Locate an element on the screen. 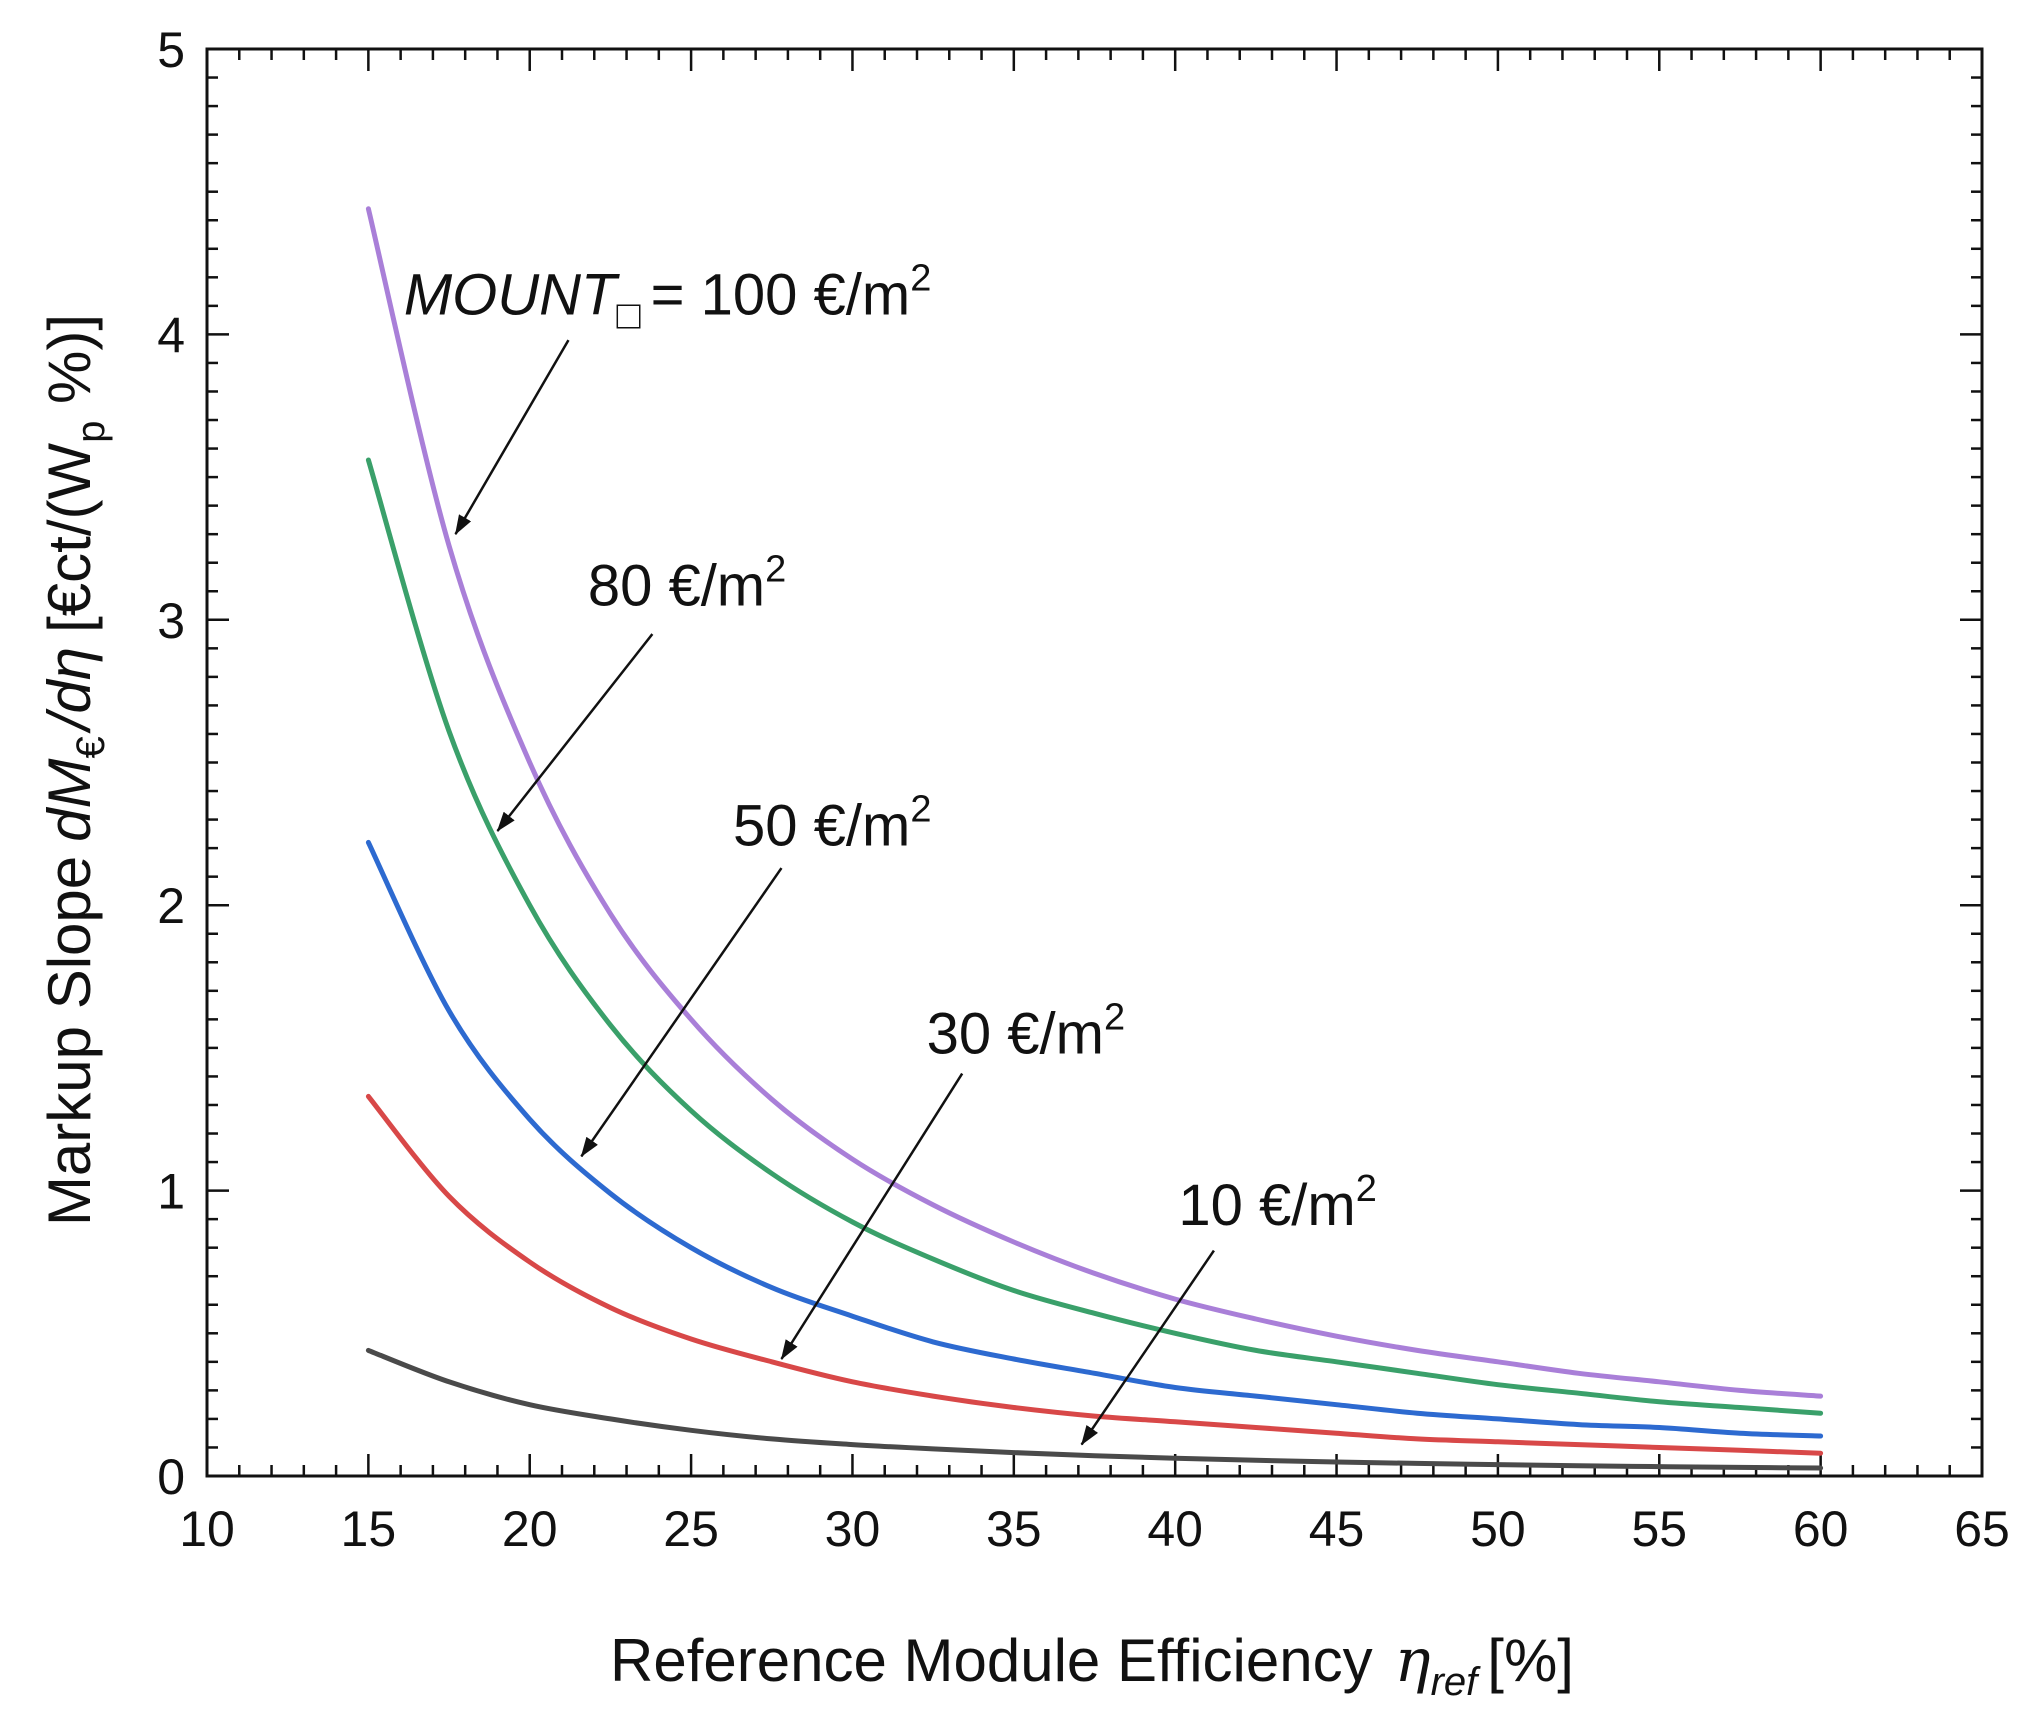 The width and height of the screenshot is (2025, 1726). x-tick-label: 60 is located at coordinates (1821, 1529).